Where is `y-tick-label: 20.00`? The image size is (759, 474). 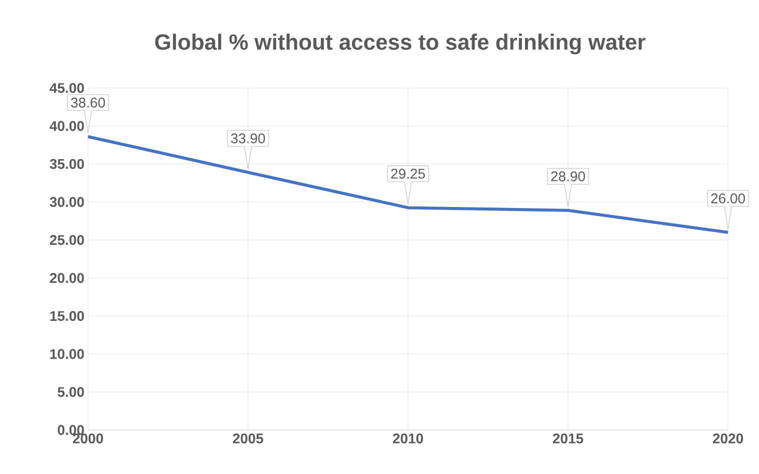
y-tick-label: 20.00 is located at coordinates (67, 278).